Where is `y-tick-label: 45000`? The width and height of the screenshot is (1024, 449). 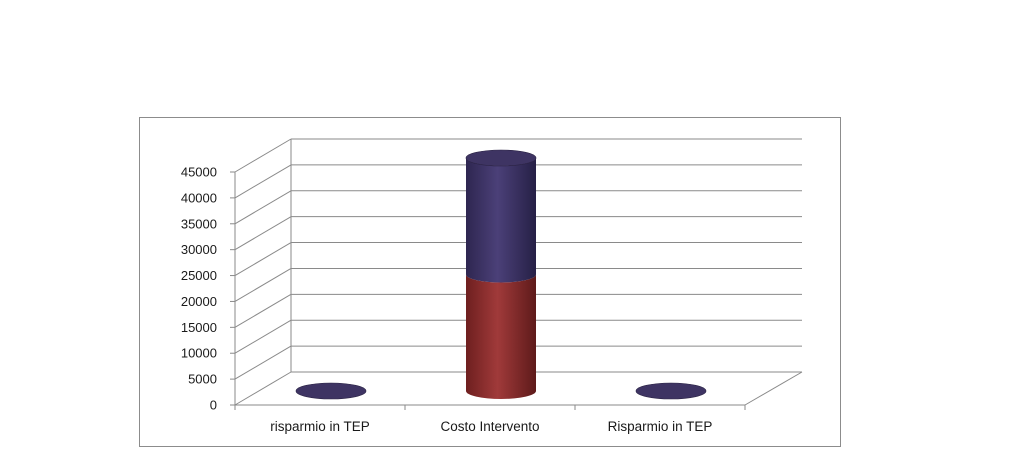 y-tick-label: 45000 is located at coordinates (199, 172).